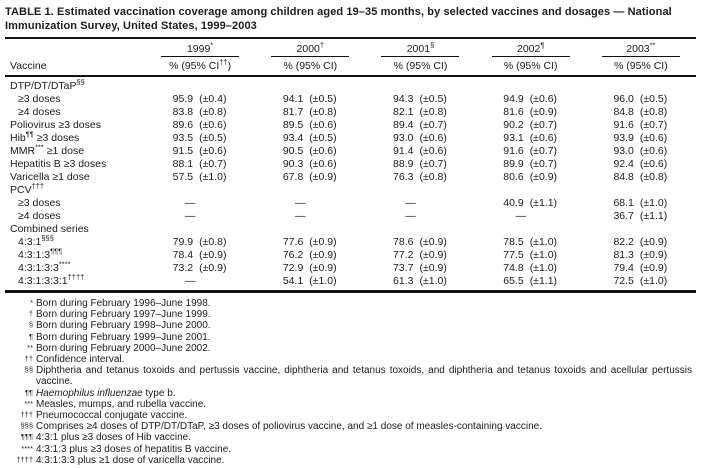 The height and width of the screenshot is (468, 701). I want to click on footnote: ¶¶¶ 4:3:1 plus ≥3 doses of Hib vaccine., so click(106, 438).